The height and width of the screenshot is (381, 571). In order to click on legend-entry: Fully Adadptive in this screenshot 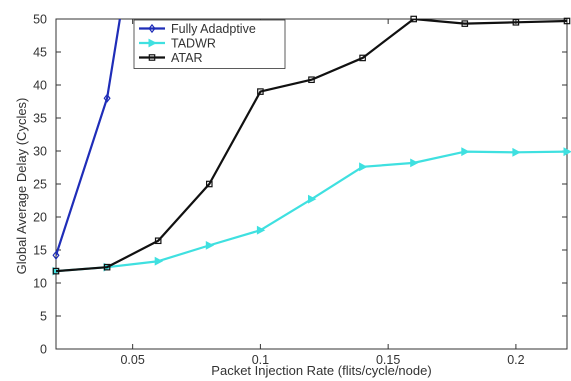, I will do `click(197, 29)`.